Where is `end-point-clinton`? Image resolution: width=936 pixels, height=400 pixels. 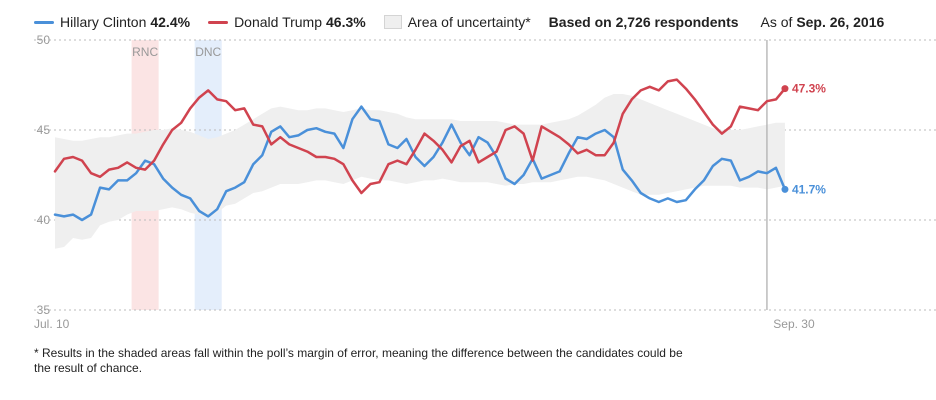
end-point-clinton is located at coordinates (785, 189).